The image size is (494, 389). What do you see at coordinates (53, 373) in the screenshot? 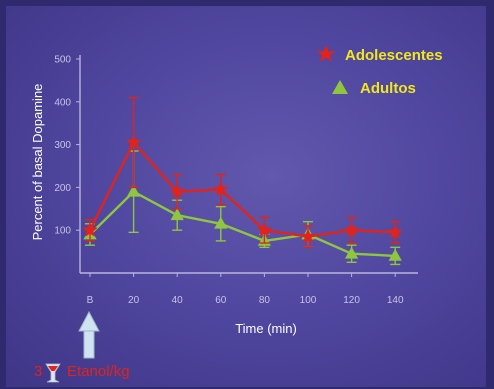
I see `glass-icon` at bounding box center [53, 373].